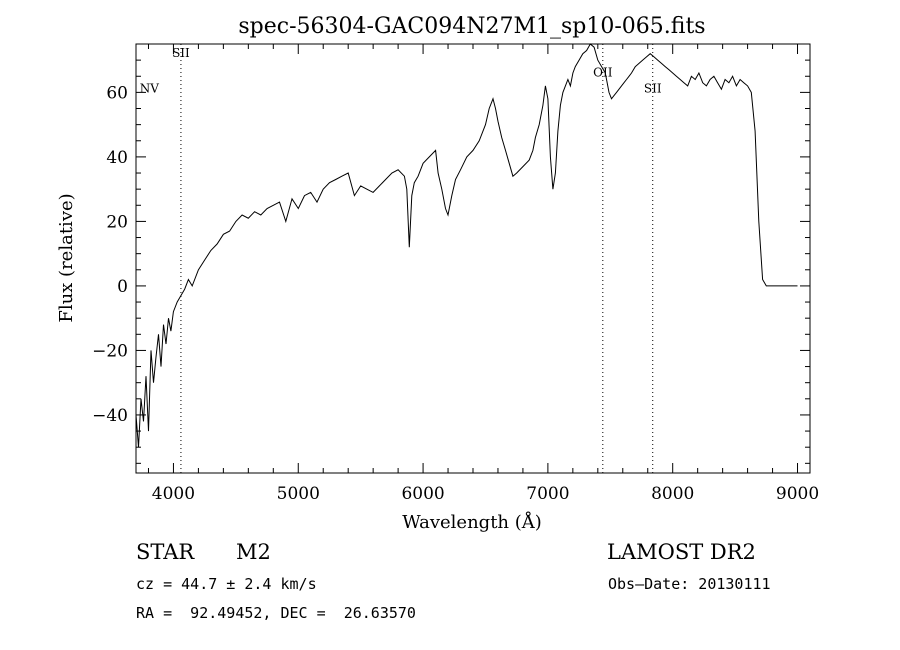 The height and width of the screenshot is (650, 900). What do you see at coordinates (117, 158) in the screenshot?
I see `y-tick-label: 40` at bounding box center [117, 158].